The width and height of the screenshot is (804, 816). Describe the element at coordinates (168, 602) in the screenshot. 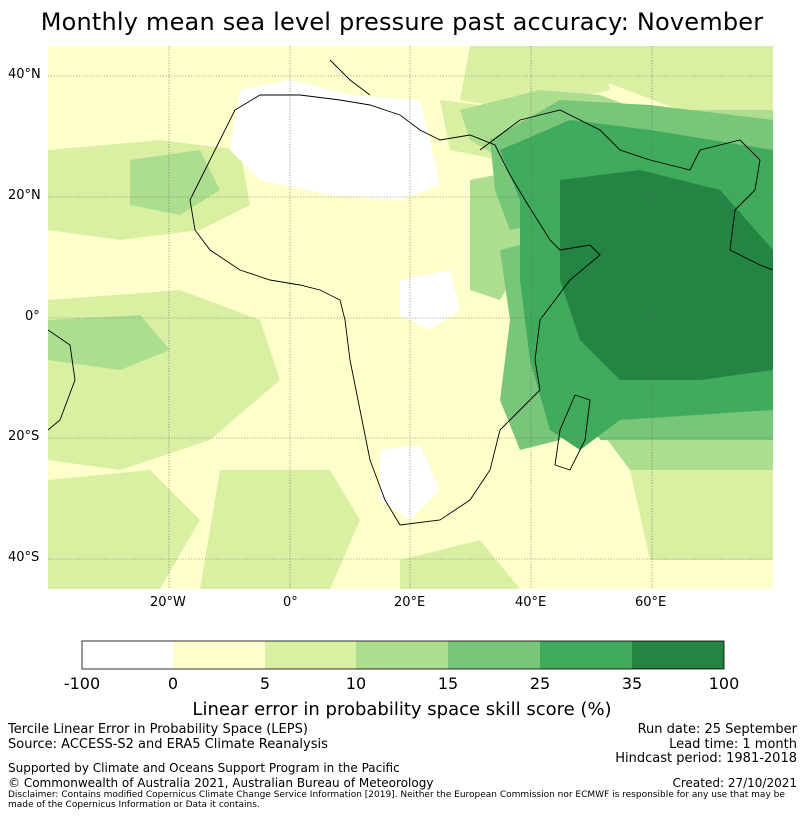

I see `lon-label: 20°W` at that location.